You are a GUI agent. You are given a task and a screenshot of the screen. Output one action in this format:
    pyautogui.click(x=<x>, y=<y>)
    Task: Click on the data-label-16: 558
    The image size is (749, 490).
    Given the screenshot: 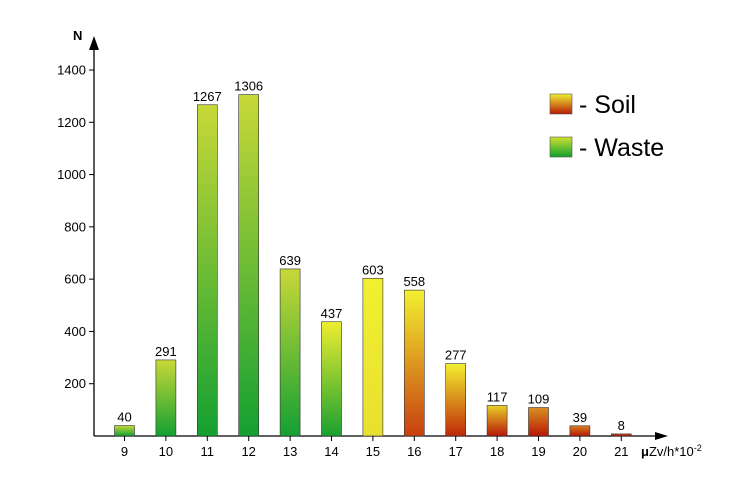 What is the action you would take?
    pyautogui.click(x=414, y=281)
    